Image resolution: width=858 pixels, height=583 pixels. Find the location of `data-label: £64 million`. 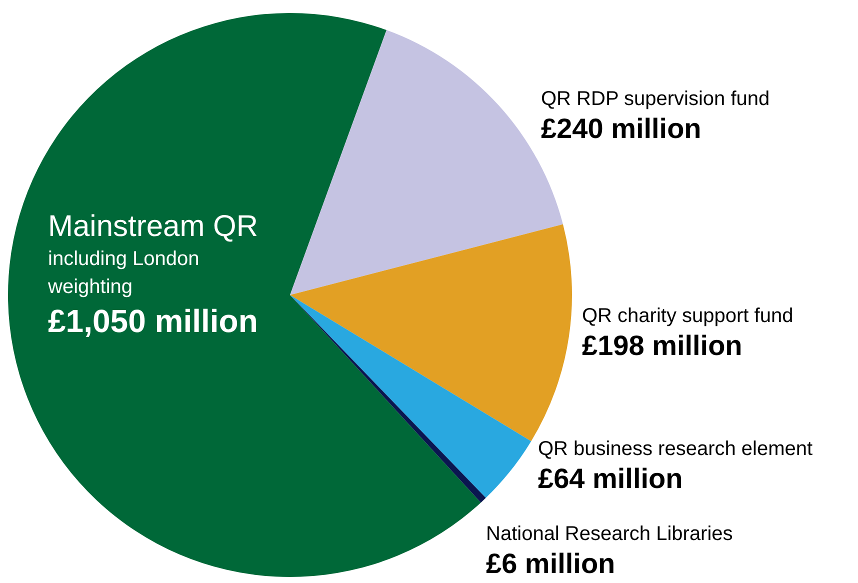

data-label: £64 million is located at coordinates (611, 479).